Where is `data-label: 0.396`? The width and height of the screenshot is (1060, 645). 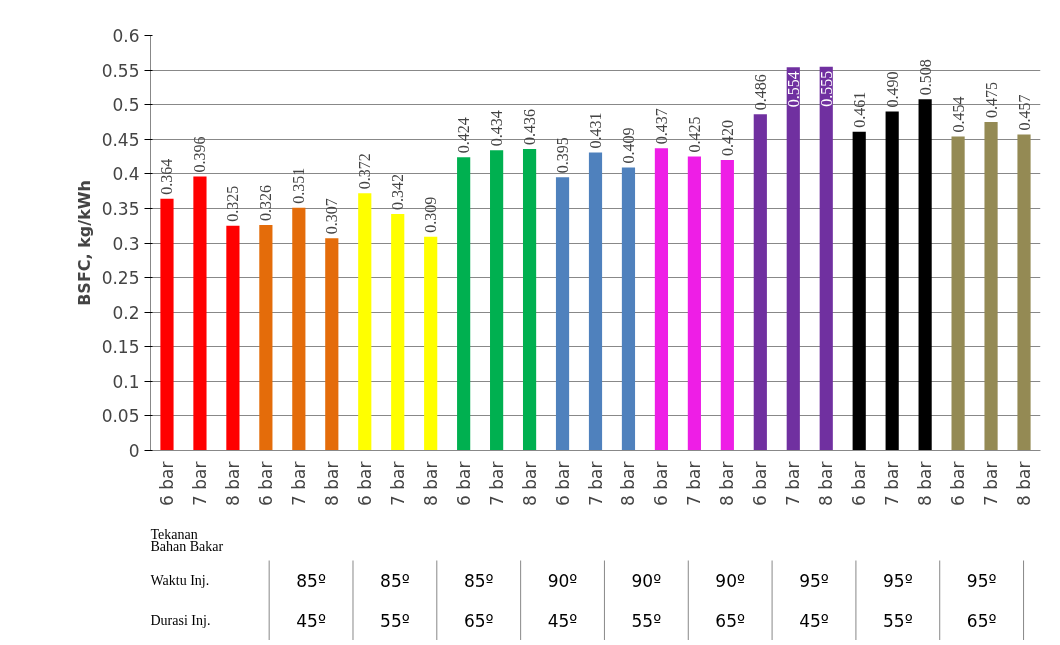 data-label: 0.396 is located at coordinates (200, 154).